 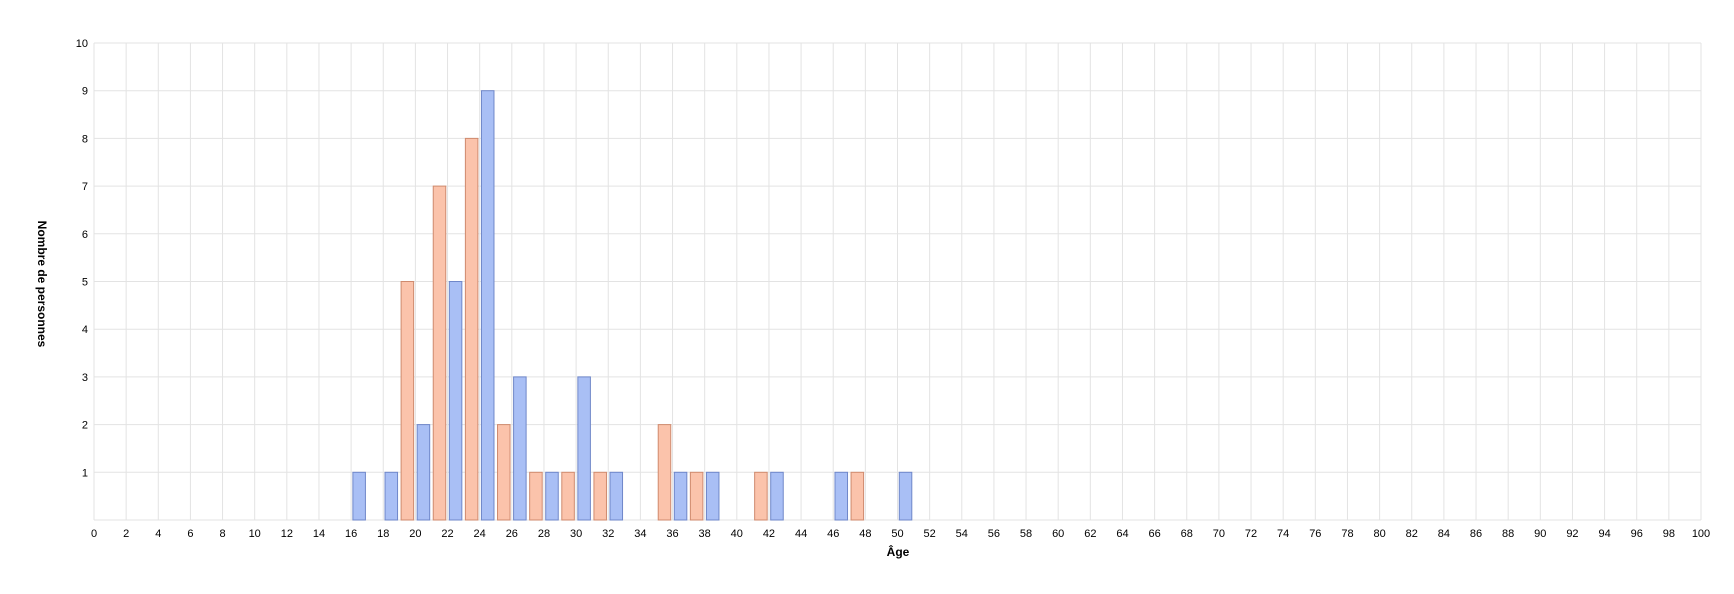 What do you see at coordinates (1251, 534) in the screenshot?
I see `x-tick-label: 72` at bounding box center [1251, 534].